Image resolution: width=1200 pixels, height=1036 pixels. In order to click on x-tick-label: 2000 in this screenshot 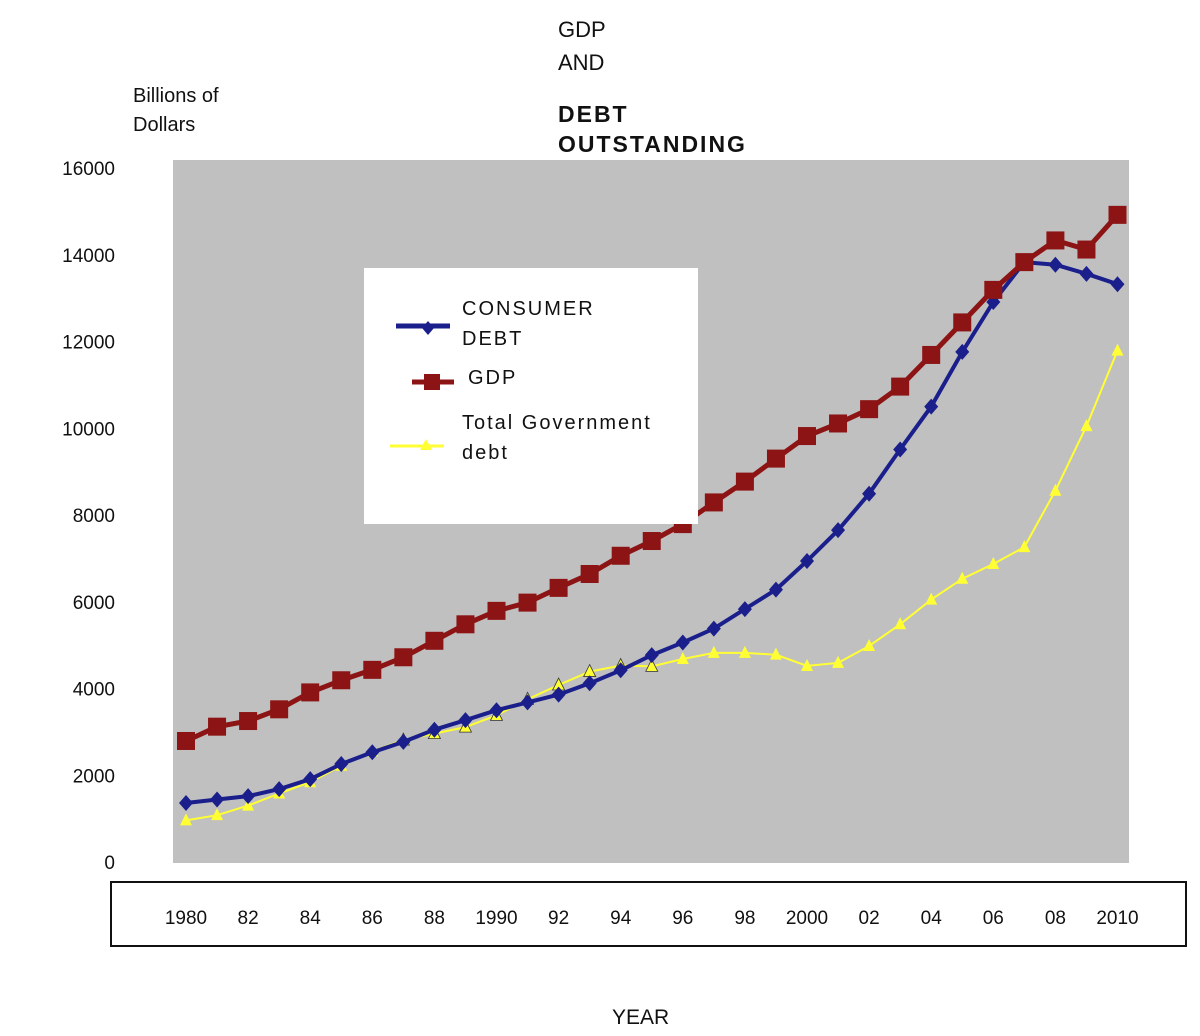, I will do `click(807, 918)`.